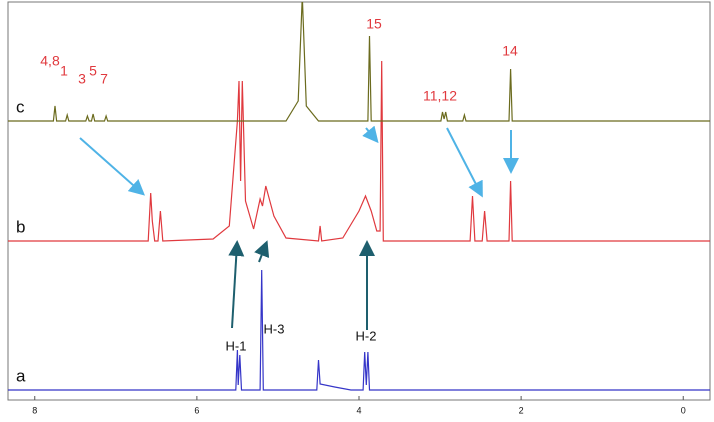 The image size is (714, 422). What do you see at coordinates (196, 410) in the screenshot?
I see `x-tick-label: 6` at bounding box center [196, 410].